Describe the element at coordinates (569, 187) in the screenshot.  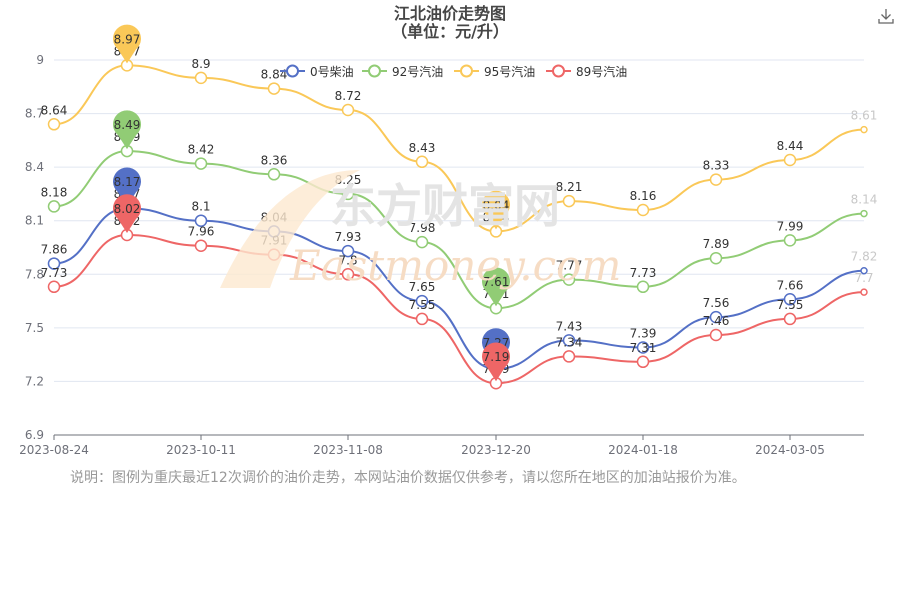
I see `data-label: 8.21` at that location.